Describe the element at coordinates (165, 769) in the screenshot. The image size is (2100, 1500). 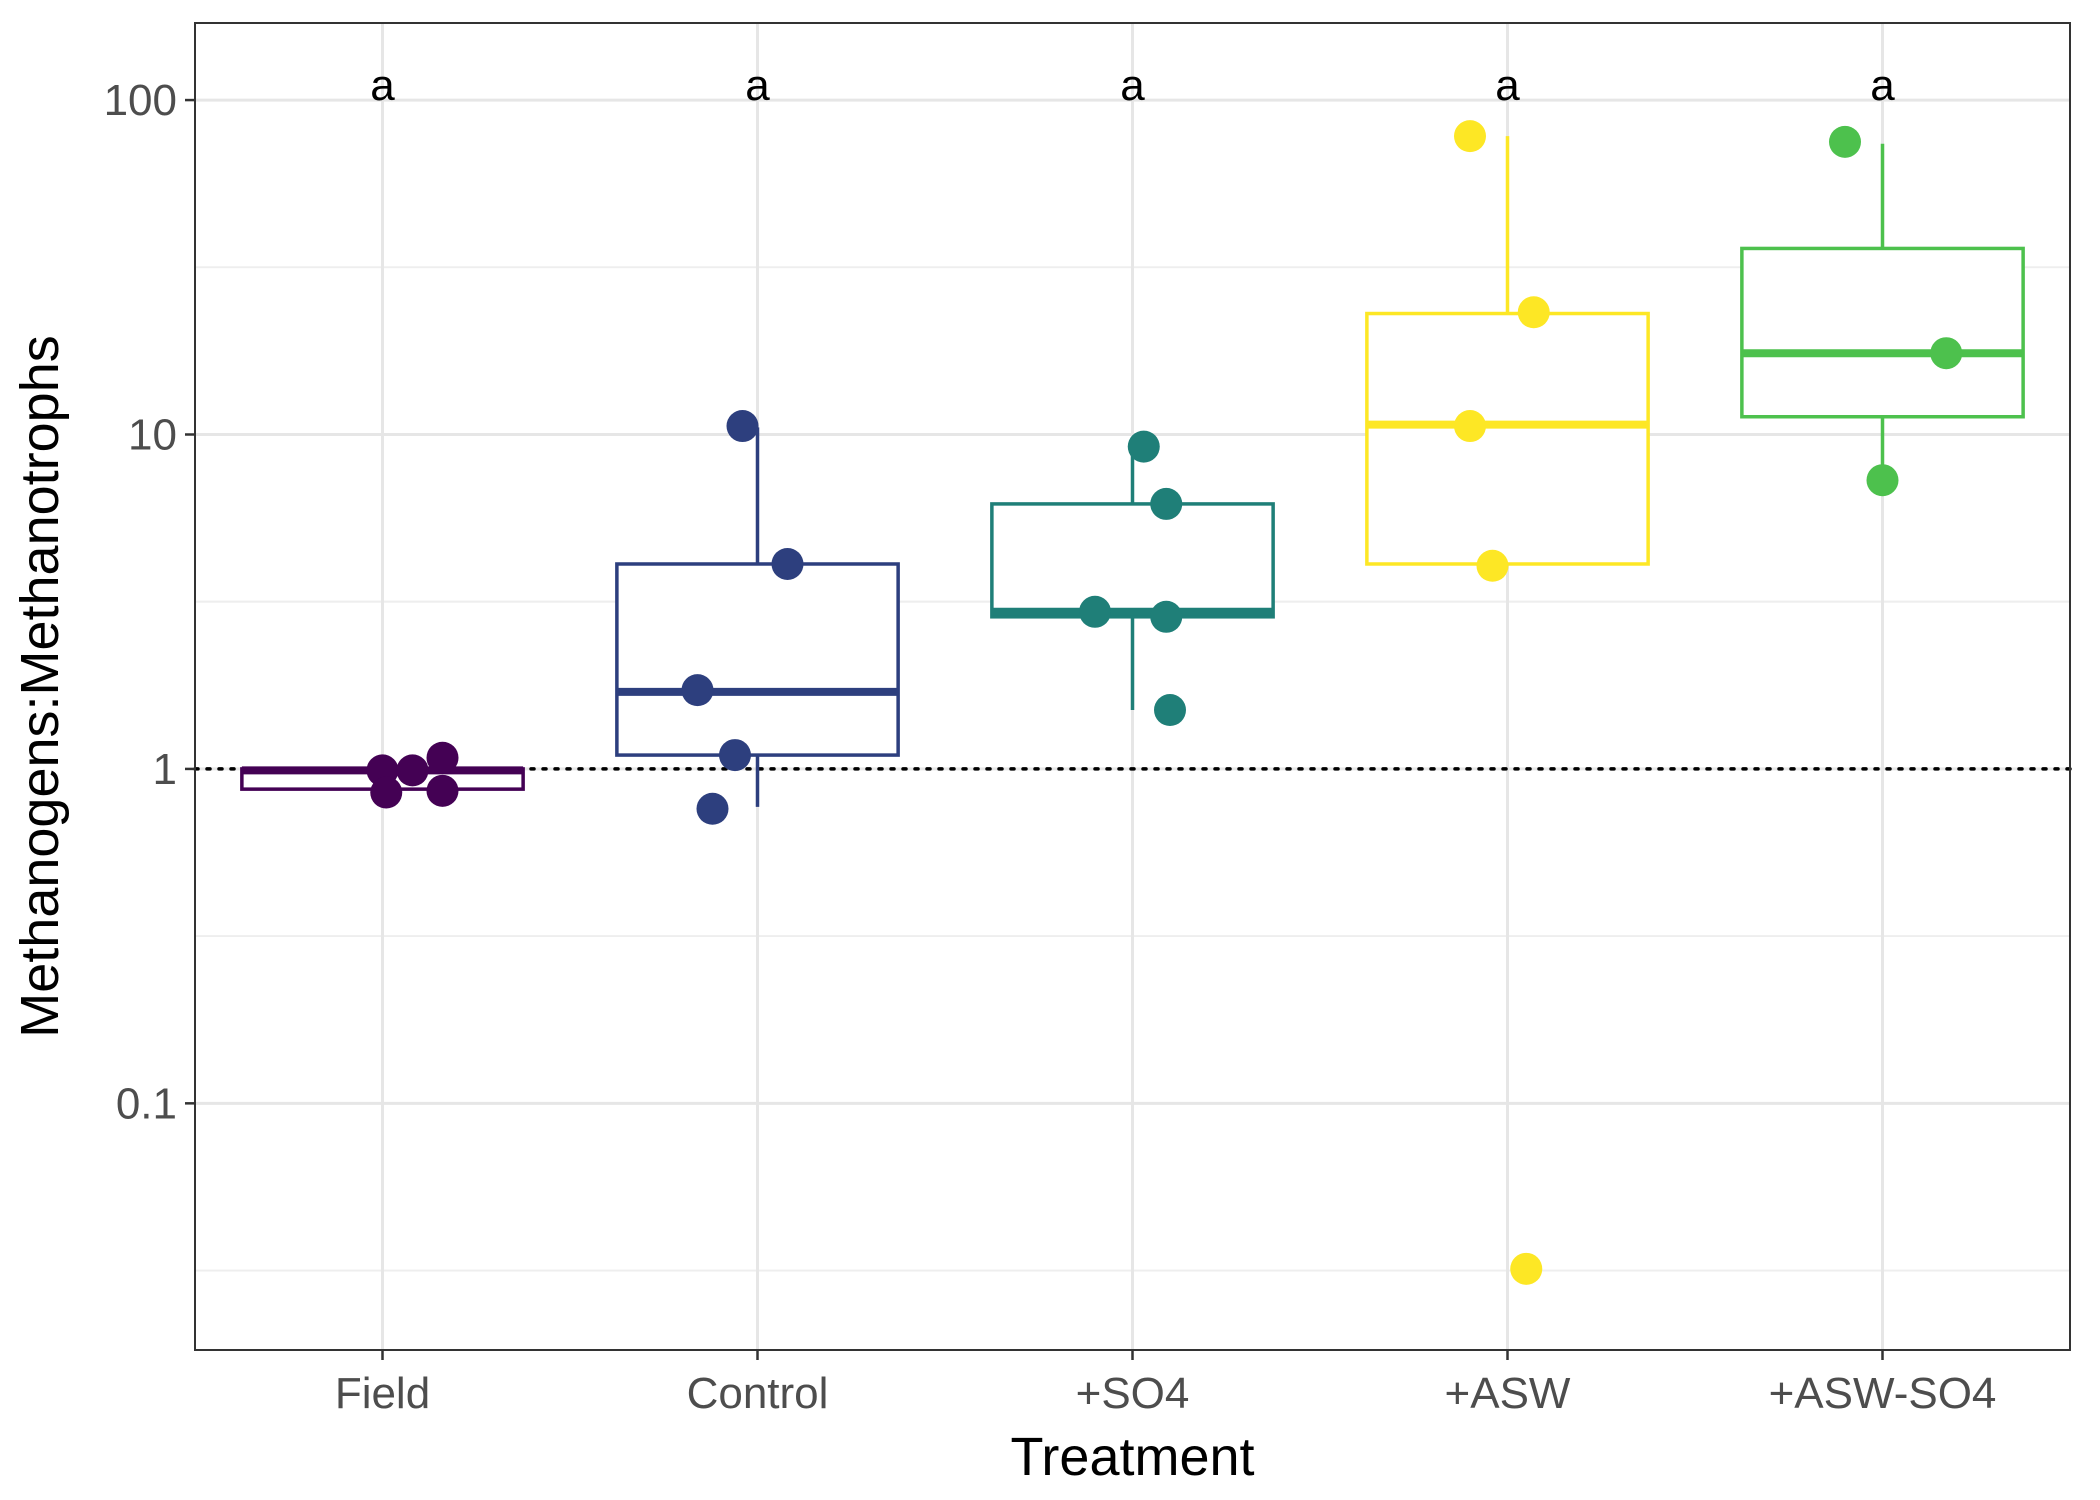
I see `y-tick-label: 1` at that location.